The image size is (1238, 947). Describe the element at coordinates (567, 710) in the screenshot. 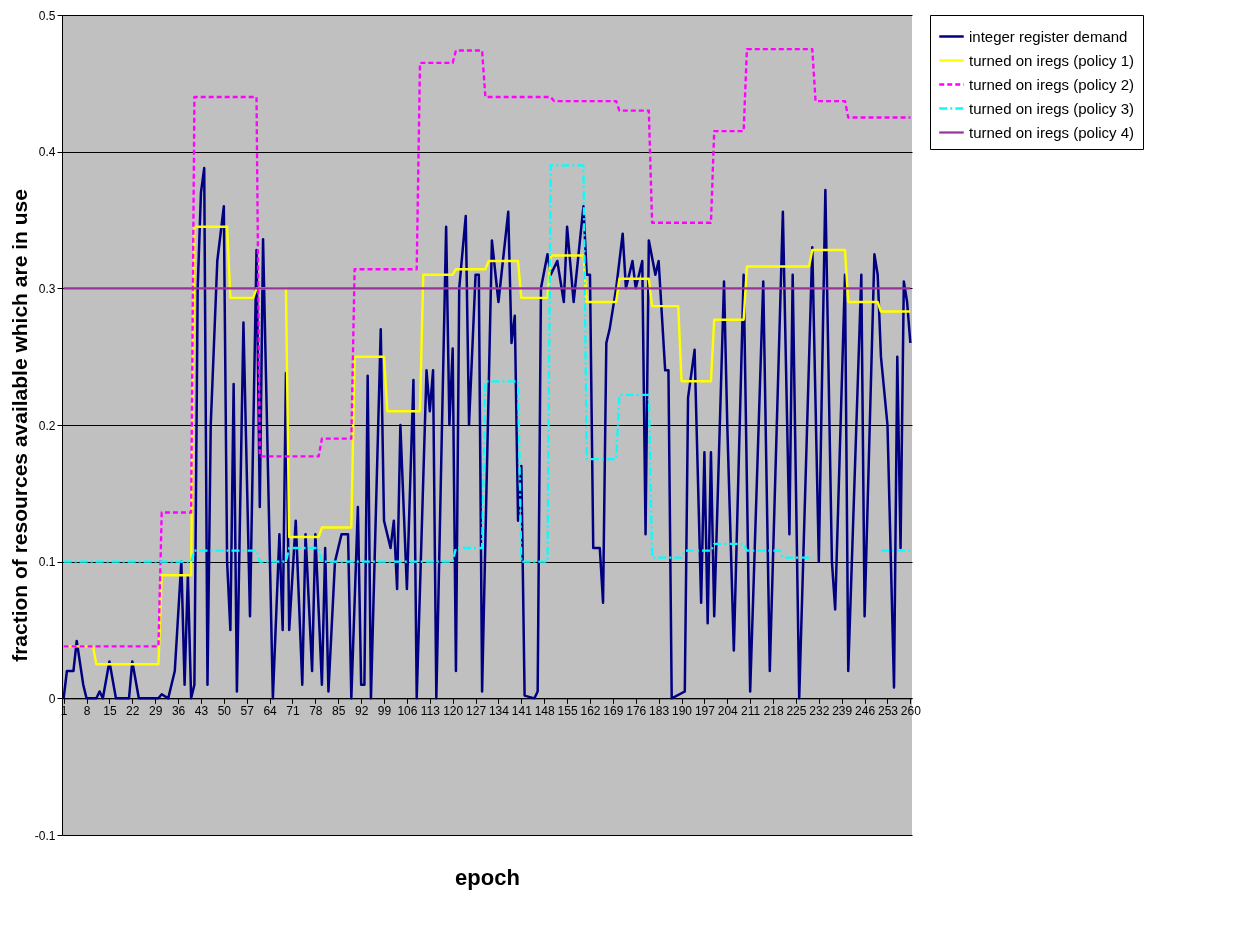

I see `x-tick-label: 155` at that location.